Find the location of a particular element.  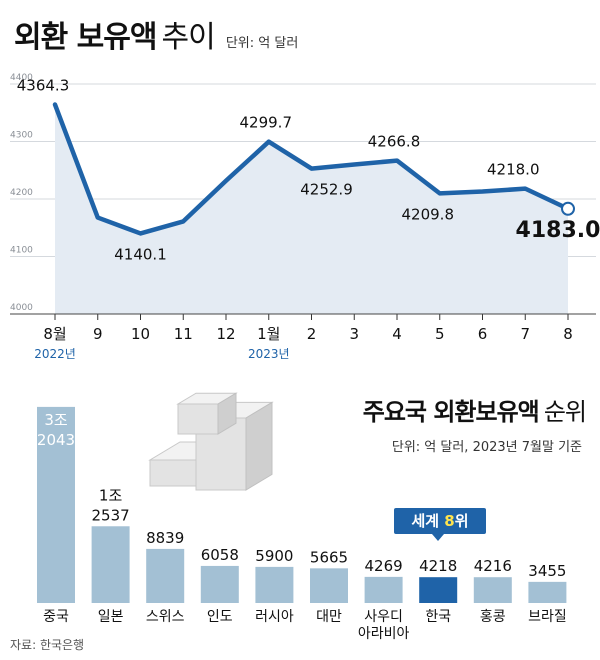

y-tick-label: 4200 is located at coordinates (21, 193).